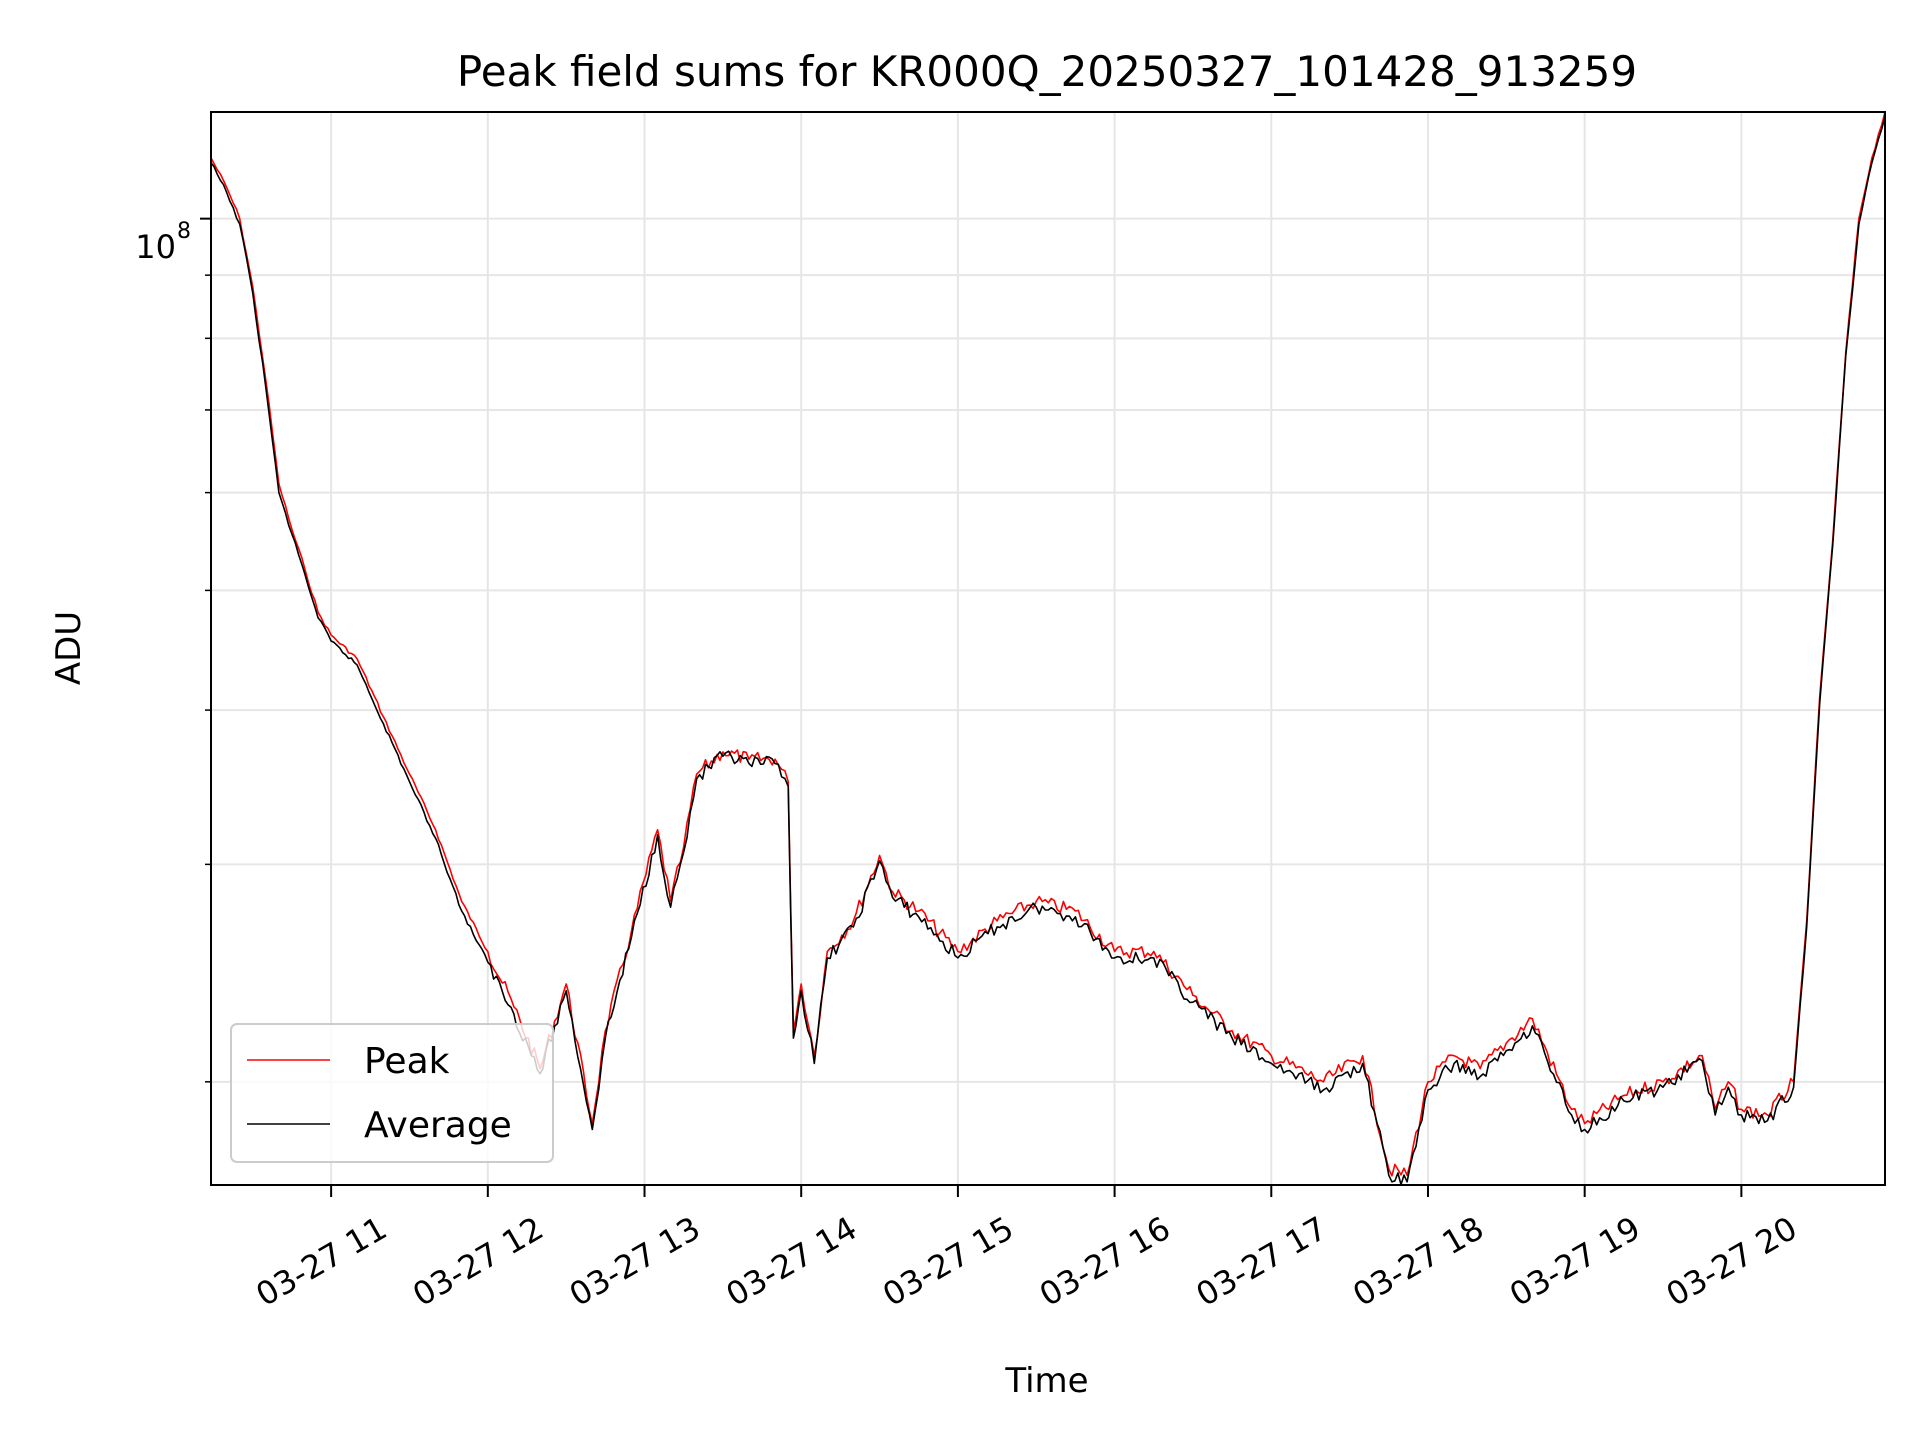 Image resolution: width=1920 pixels, height=1440 pixels. I want to click on y-tick-exponent: 8, so click(184, 231).